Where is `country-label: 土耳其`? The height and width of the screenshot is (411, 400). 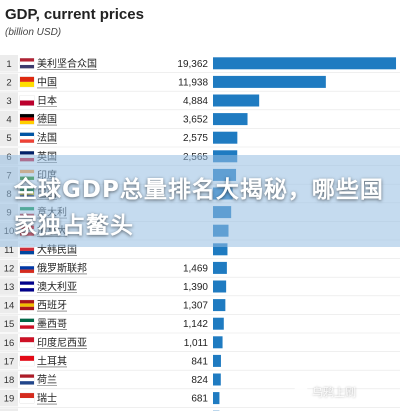
country-label: 土耳其 is located at coordinates (52, 360).